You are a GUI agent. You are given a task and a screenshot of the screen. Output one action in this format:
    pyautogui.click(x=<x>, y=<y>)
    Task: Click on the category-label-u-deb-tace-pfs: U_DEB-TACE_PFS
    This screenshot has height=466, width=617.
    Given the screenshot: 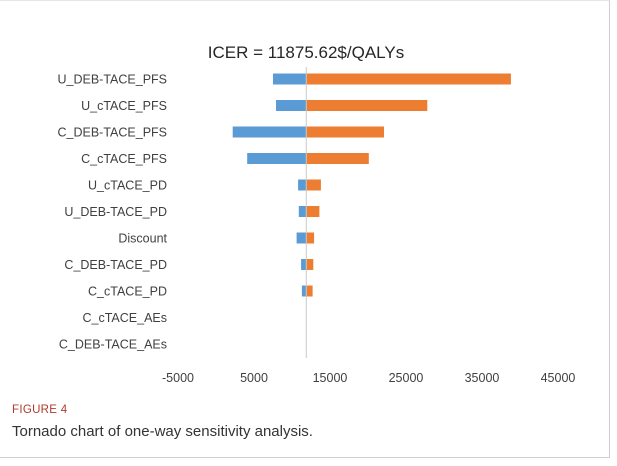 What is the action you would take?
    pyautogui.click(x=112, y=80)
    